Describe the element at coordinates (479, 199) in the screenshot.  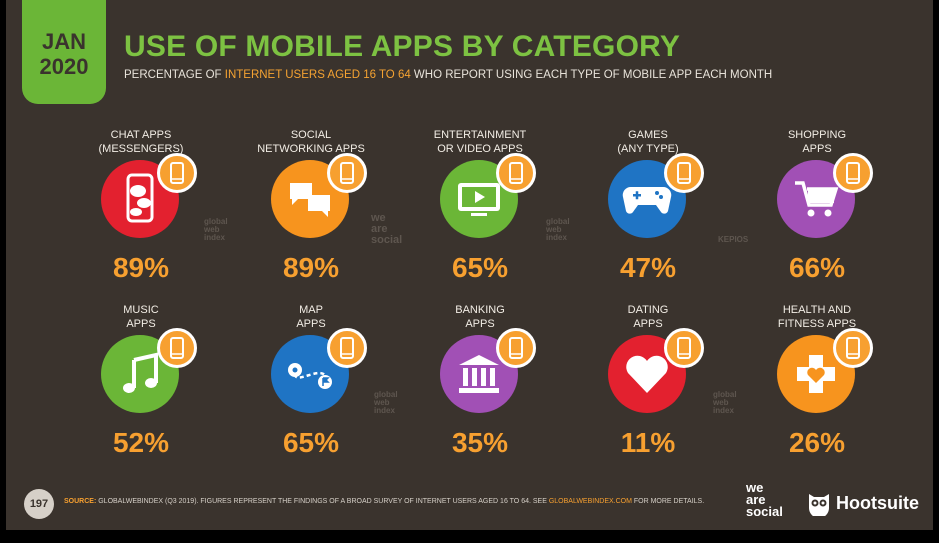
I see `video-play-icon` at that location.